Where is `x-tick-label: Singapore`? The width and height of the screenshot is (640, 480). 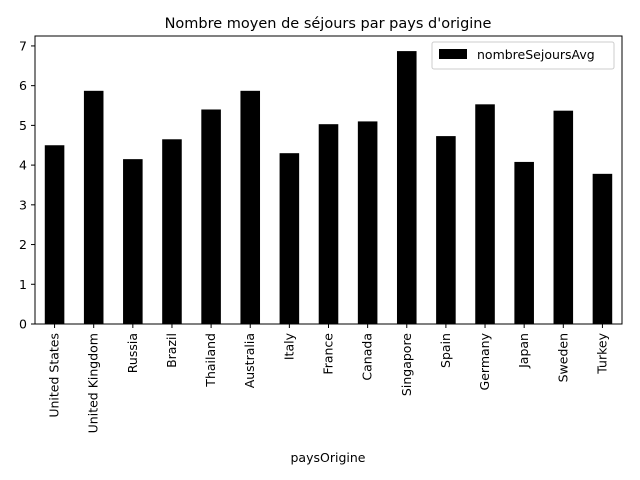
x-tick-label: Singapore is located at coordinates (406, 364).